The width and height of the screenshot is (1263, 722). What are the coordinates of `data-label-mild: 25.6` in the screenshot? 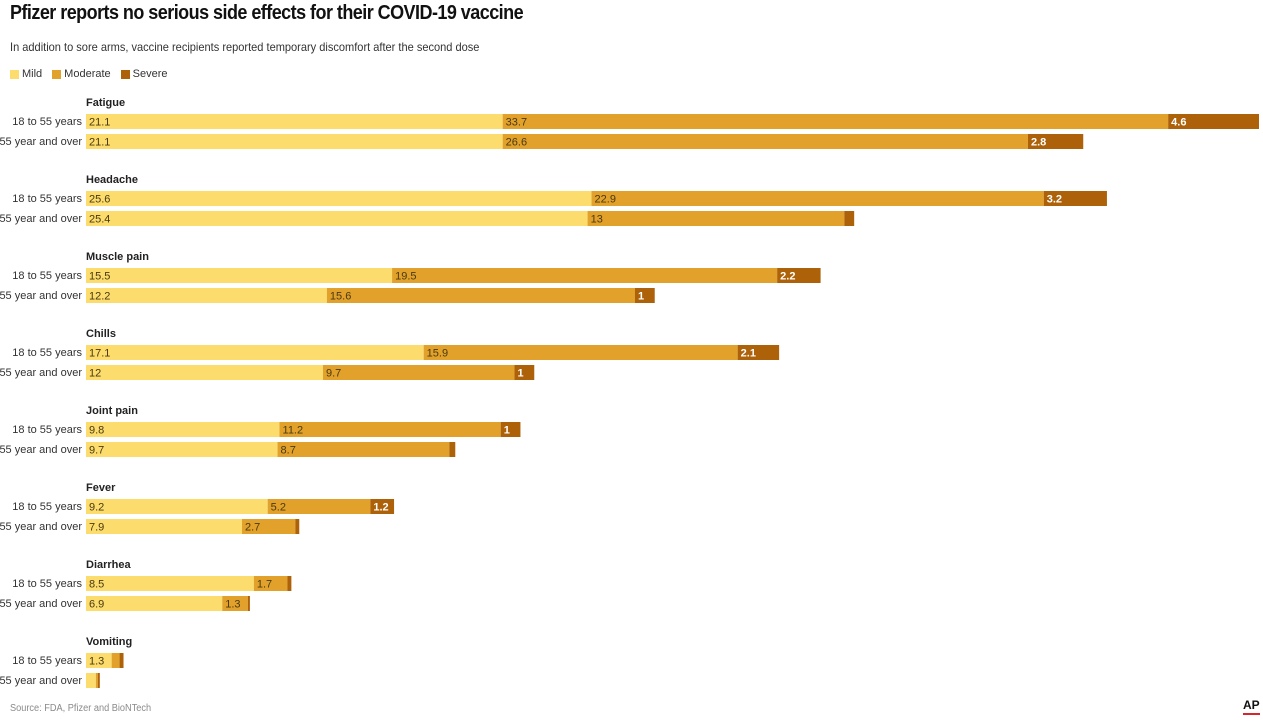 It's located at (99, 200).